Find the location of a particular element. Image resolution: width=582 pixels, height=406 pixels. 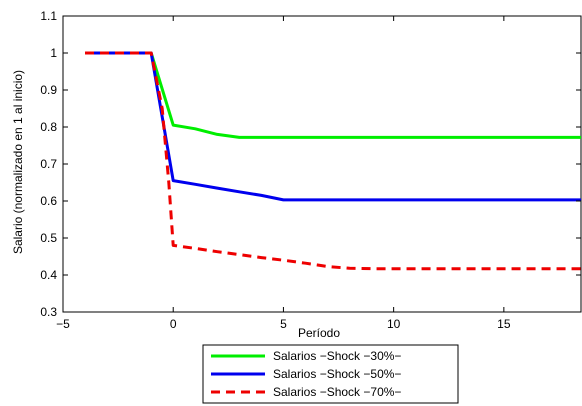

y-tick-label: 0.7 is located at coordinates (48, 164).